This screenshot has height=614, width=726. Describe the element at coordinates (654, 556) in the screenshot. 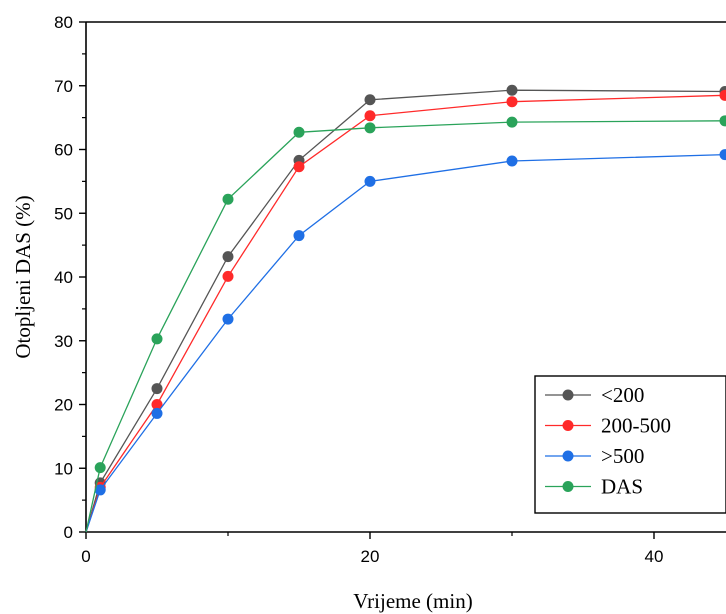

I see `x-tick-label: 40` at that location.